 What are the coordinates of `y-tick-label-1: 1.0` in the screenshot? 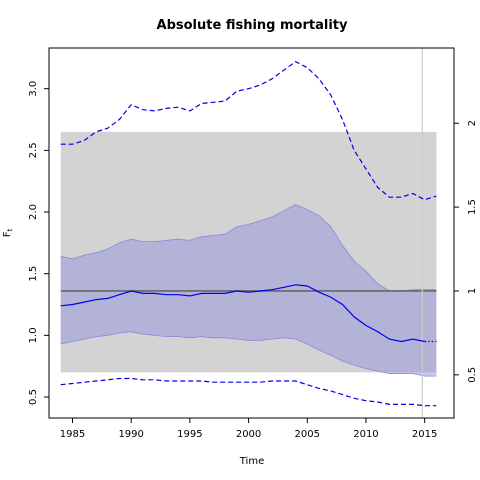 It's located at (33, 335).